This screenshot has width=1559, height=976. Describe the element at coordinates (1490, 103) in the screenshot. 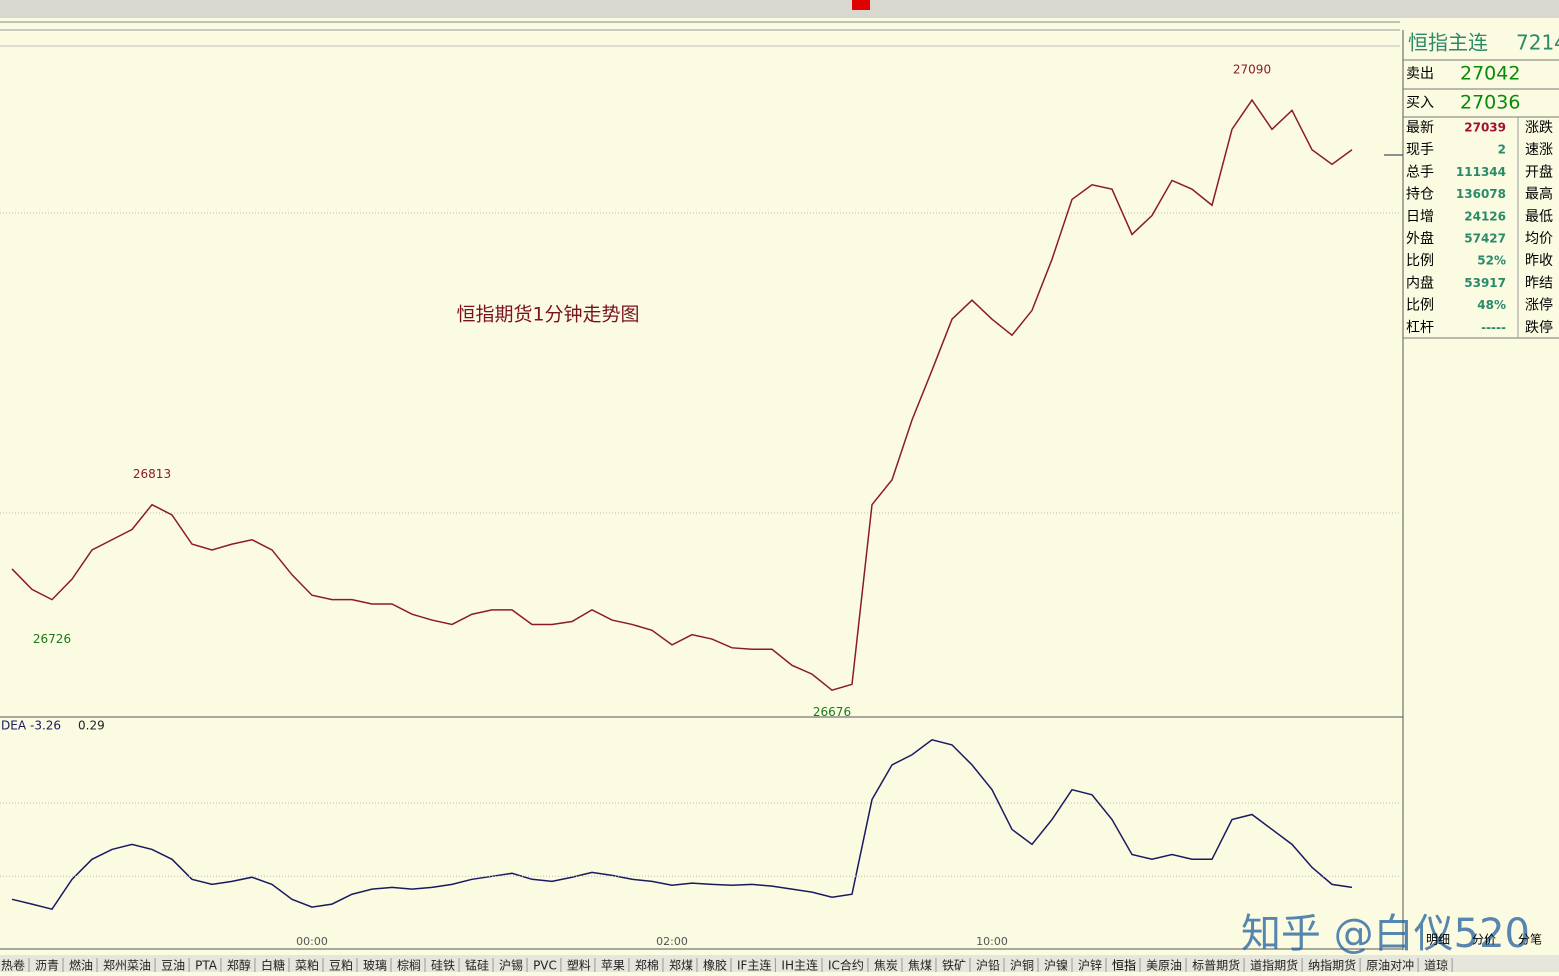

I see `bid-value: 27036` at that location.